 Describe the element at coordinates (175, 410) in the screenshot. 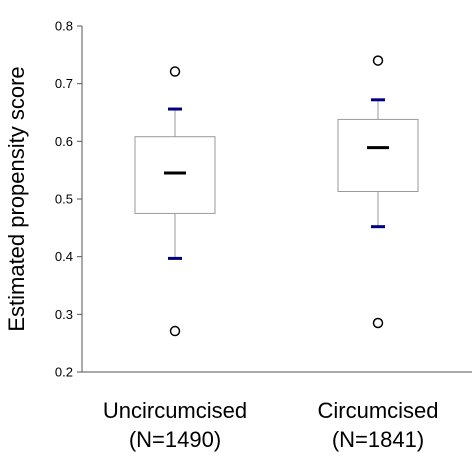

I see `category-name-label: Uncircumcised` at that location.